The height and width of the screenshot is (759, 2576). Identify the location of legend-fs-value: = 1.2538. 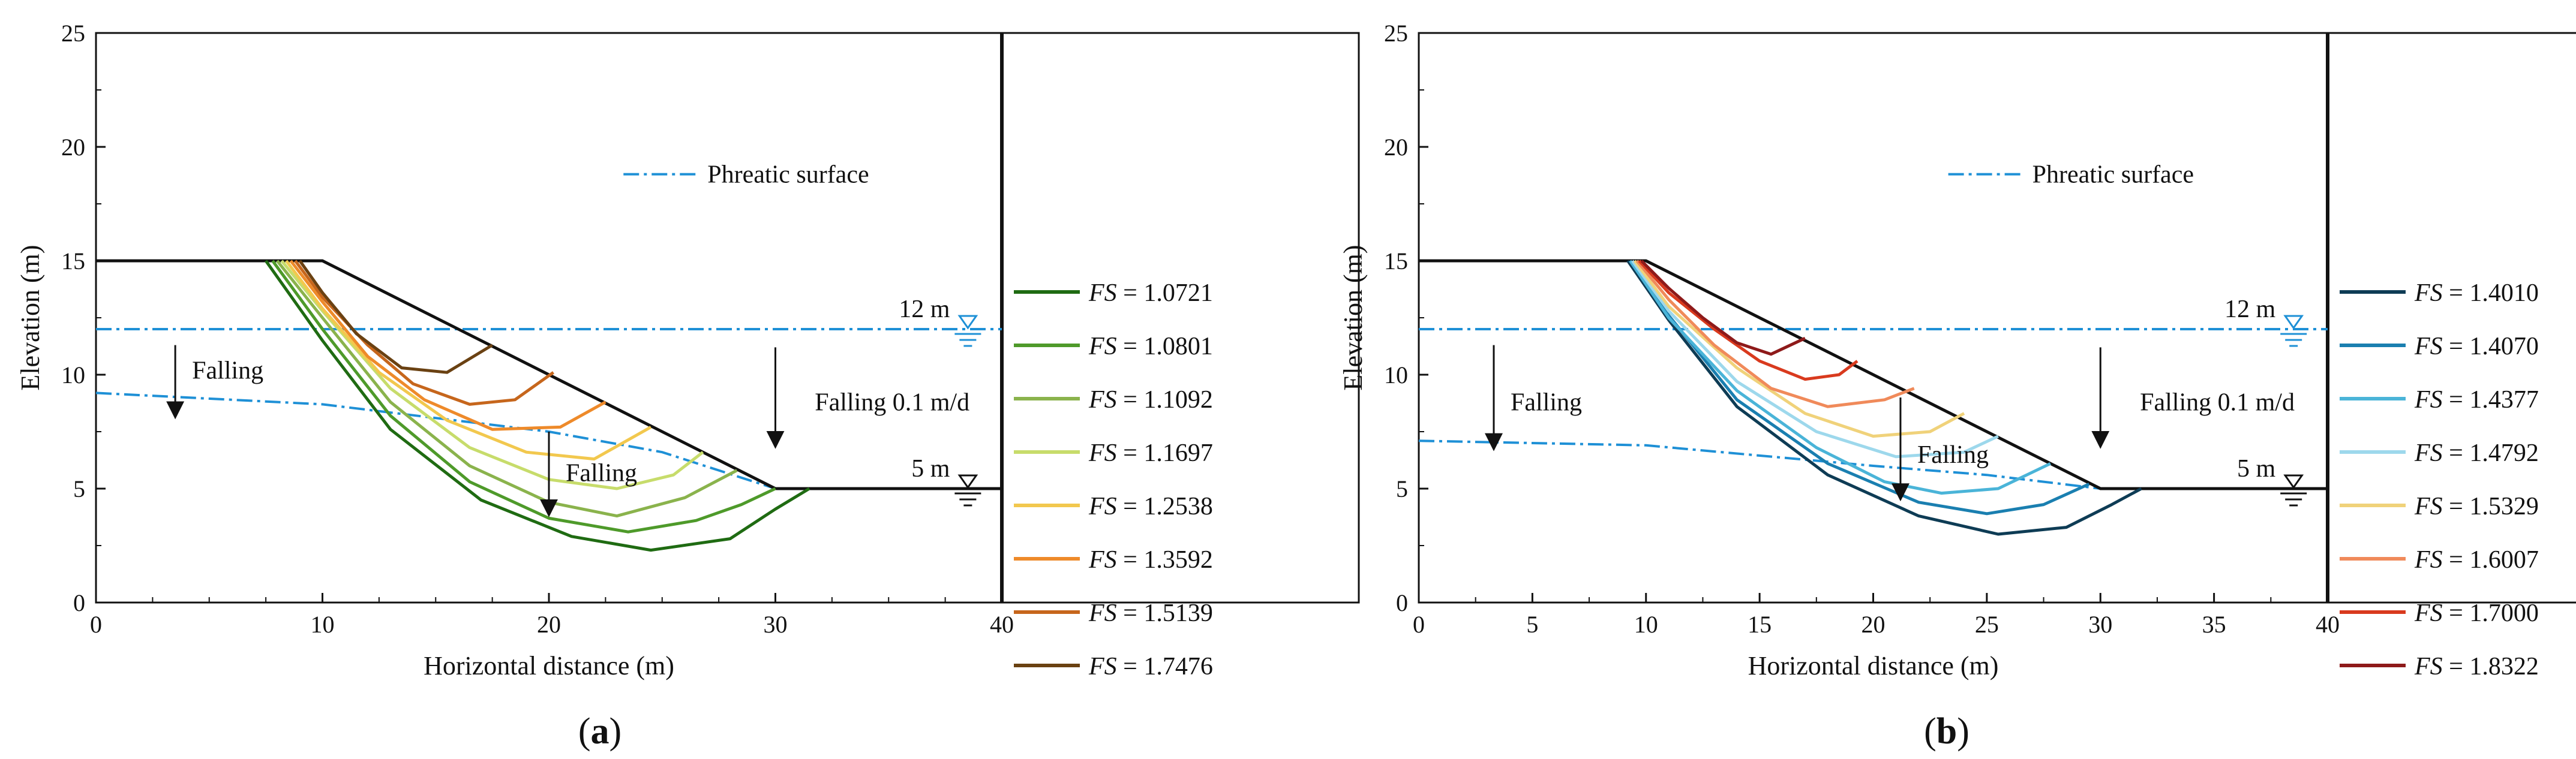
(1165, 506).